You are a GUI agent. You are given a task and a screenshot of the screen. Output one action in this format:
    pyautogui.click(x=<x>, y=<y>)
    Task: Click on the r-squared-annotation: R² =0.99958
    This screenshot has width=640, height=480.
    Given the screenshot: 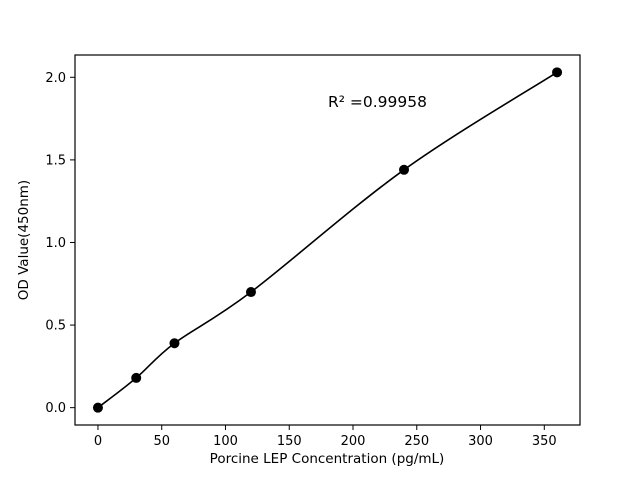 What is the action you would take?
    pyautogui.click(x=377, y=102)
    